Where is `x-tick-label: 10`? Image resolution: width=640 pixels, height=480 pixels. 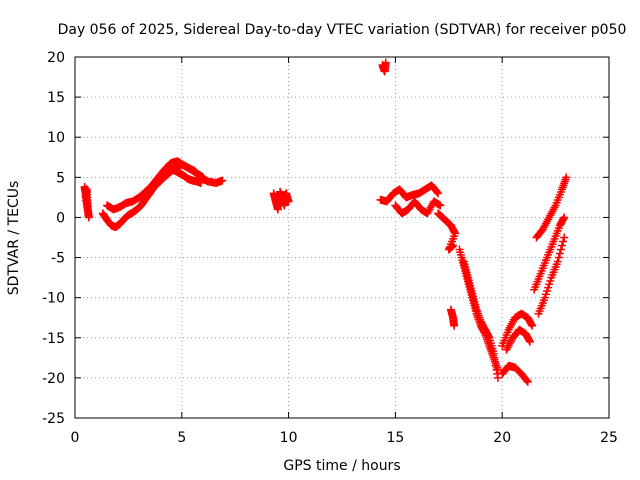 x-tick-label: 10 is located at coordinates (289, 438).